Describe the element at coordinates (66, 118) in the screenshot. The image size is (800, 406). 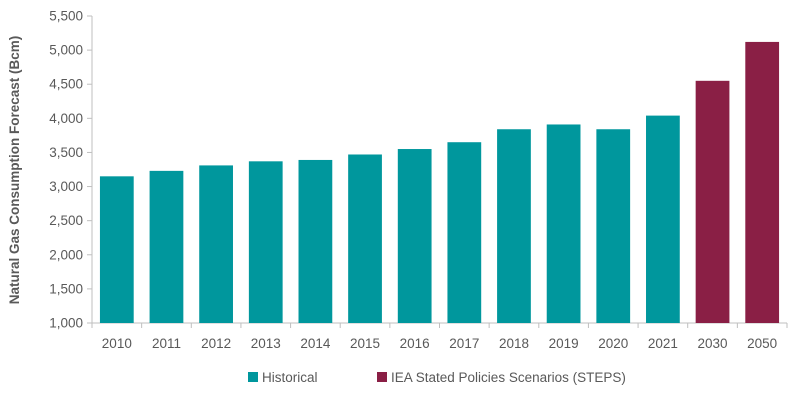
I see `y-tick-label: 4,000` at that location.